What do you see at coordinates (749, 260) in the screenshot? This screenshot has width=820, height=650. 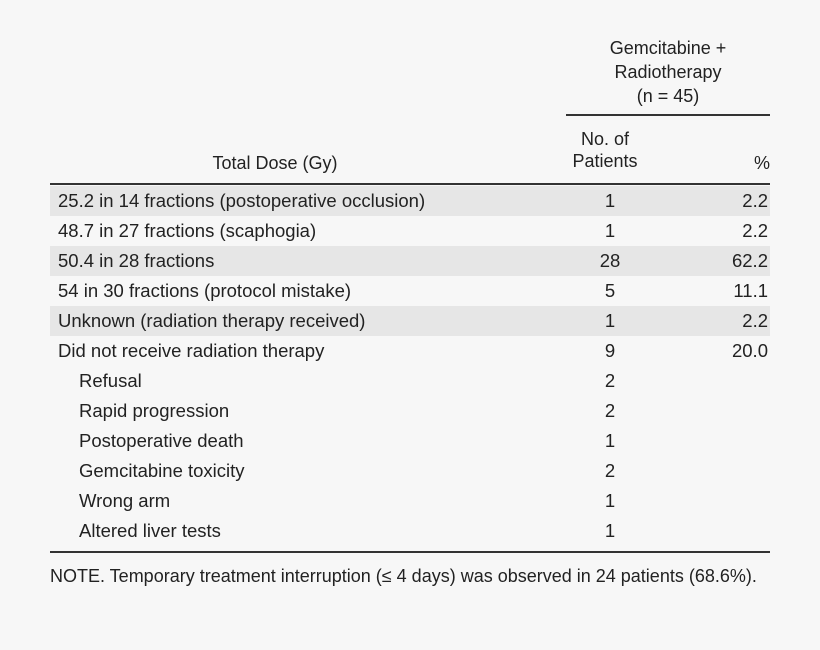 I see `row-percent: 62.2` at bounding box center [749, 260].